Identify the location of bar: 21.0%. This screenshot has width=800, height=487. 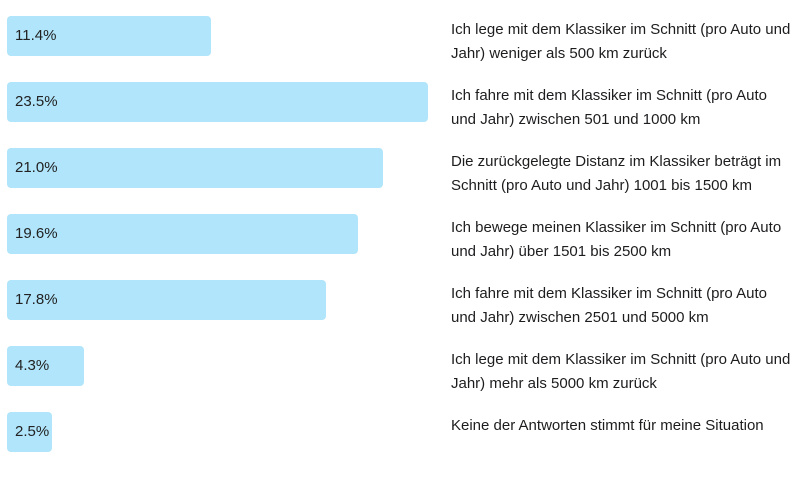
(195, 168).